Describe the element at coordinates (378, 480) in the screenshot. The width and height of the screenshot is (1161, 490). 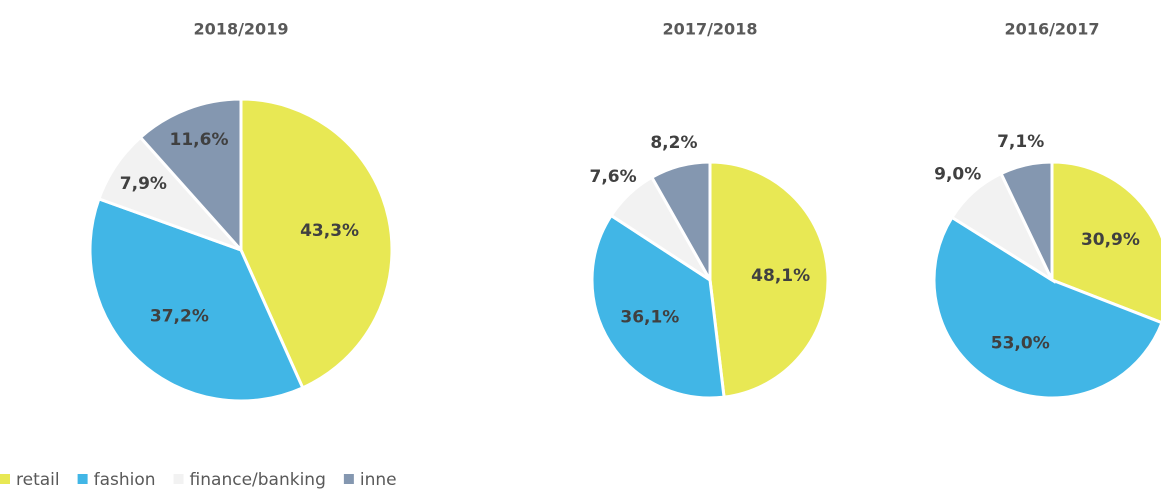
I see `legend-label: inne` at that location.